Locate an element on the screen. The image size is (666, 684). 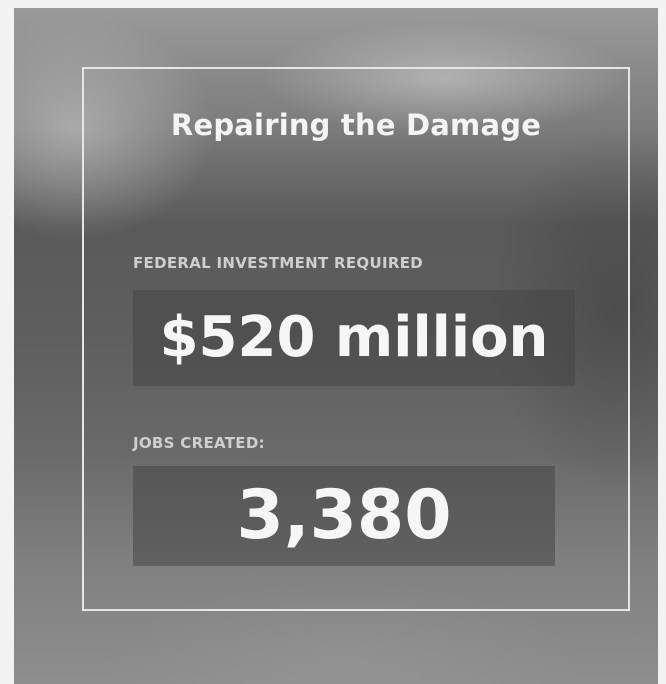
stat-label: FEDERAL INVESTMENT REQUIRED is located at coordinates (278, 263).